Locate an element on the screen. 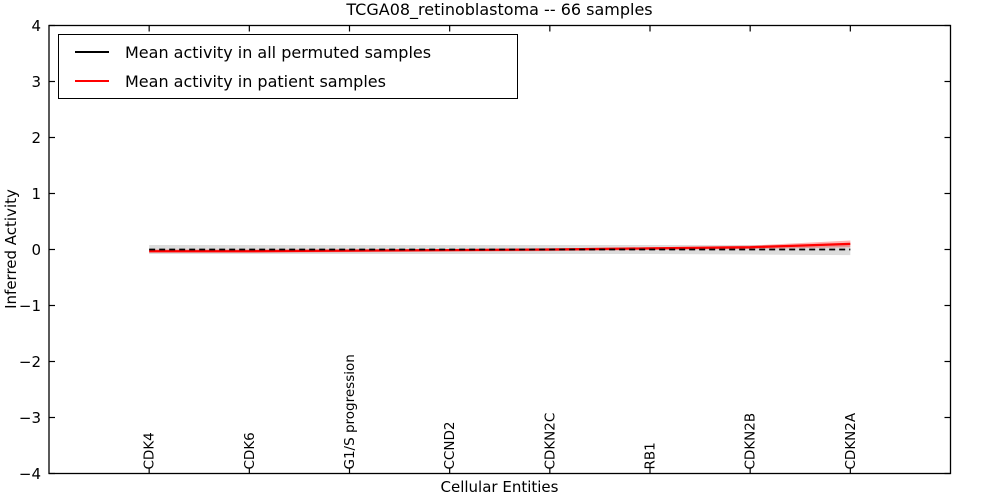 Image resolution: width=1000 pixels, height=500 pixels. y-tick-label: −3 is located at coordinates (30, 418).